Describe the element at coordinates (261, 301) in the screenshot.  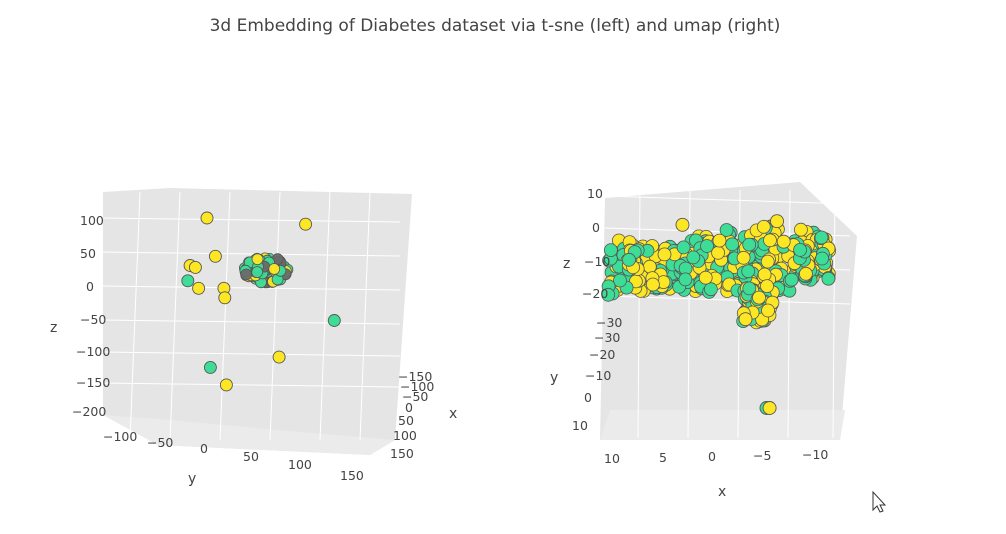
I see `left-points` at that location.